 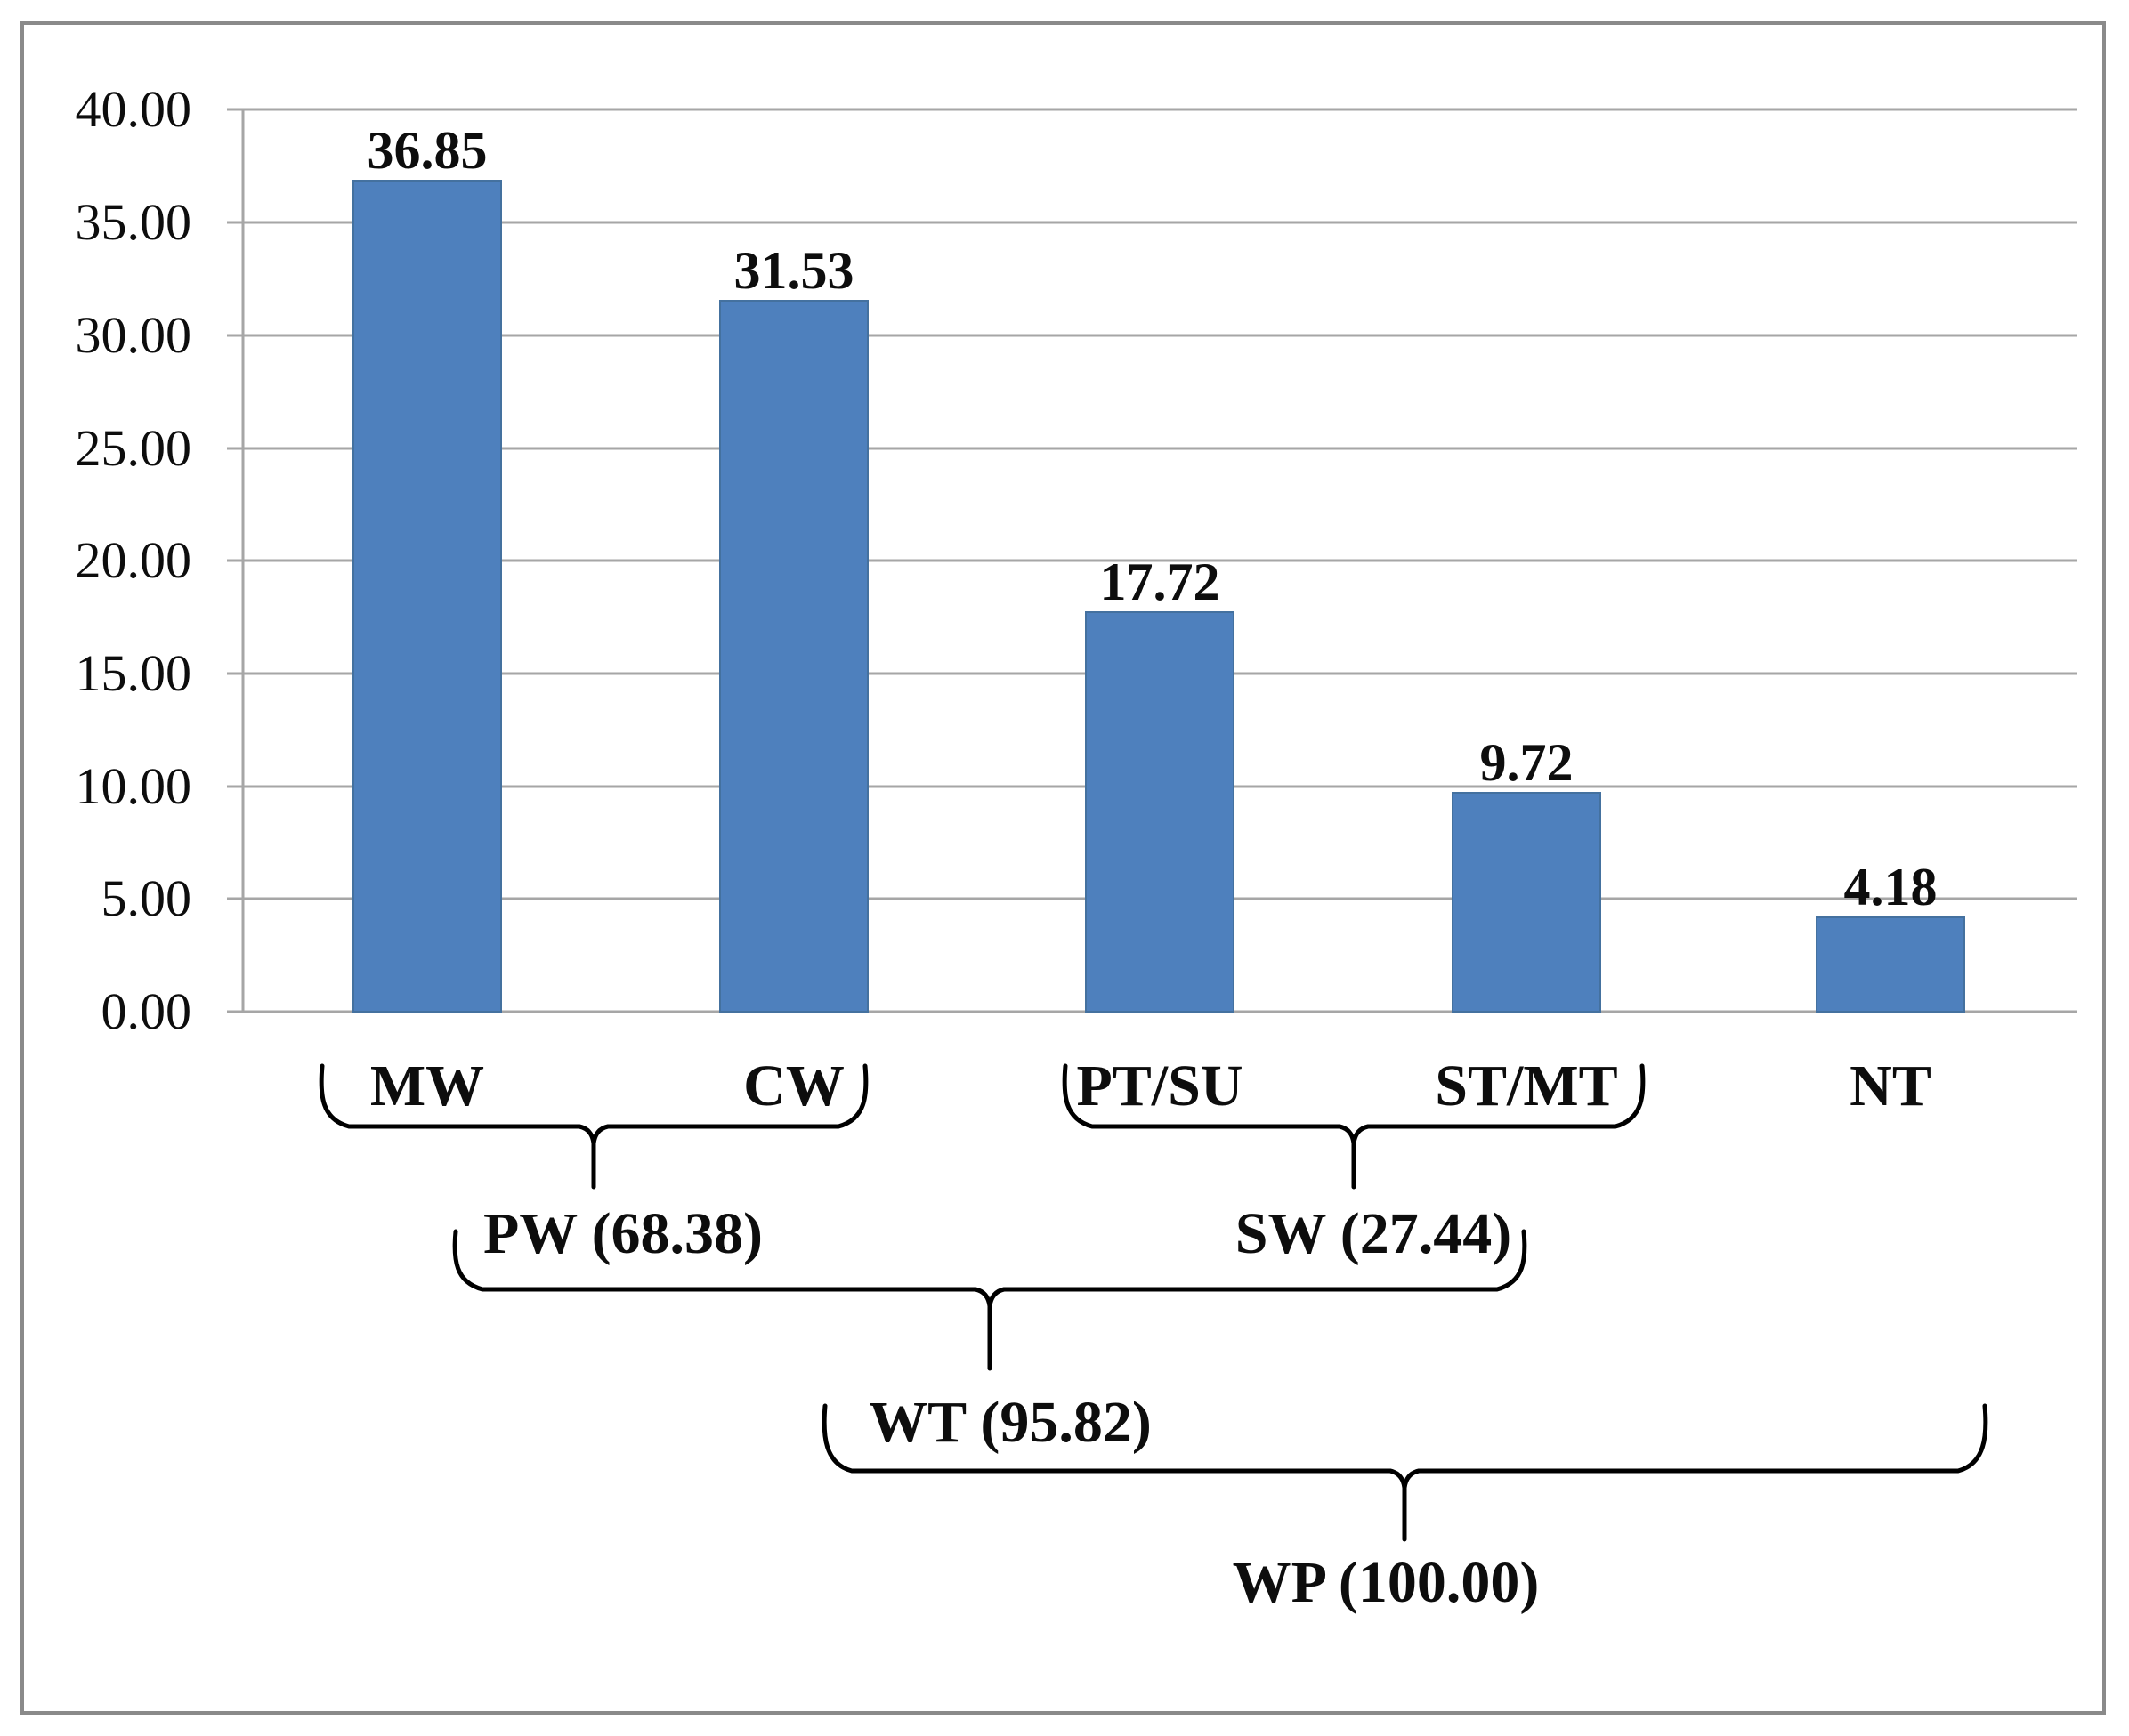 What do you see at coordinates (134, 222) in the screenshot?
I see `y-tick-label: 35.00` at bounding box center [134, 222].